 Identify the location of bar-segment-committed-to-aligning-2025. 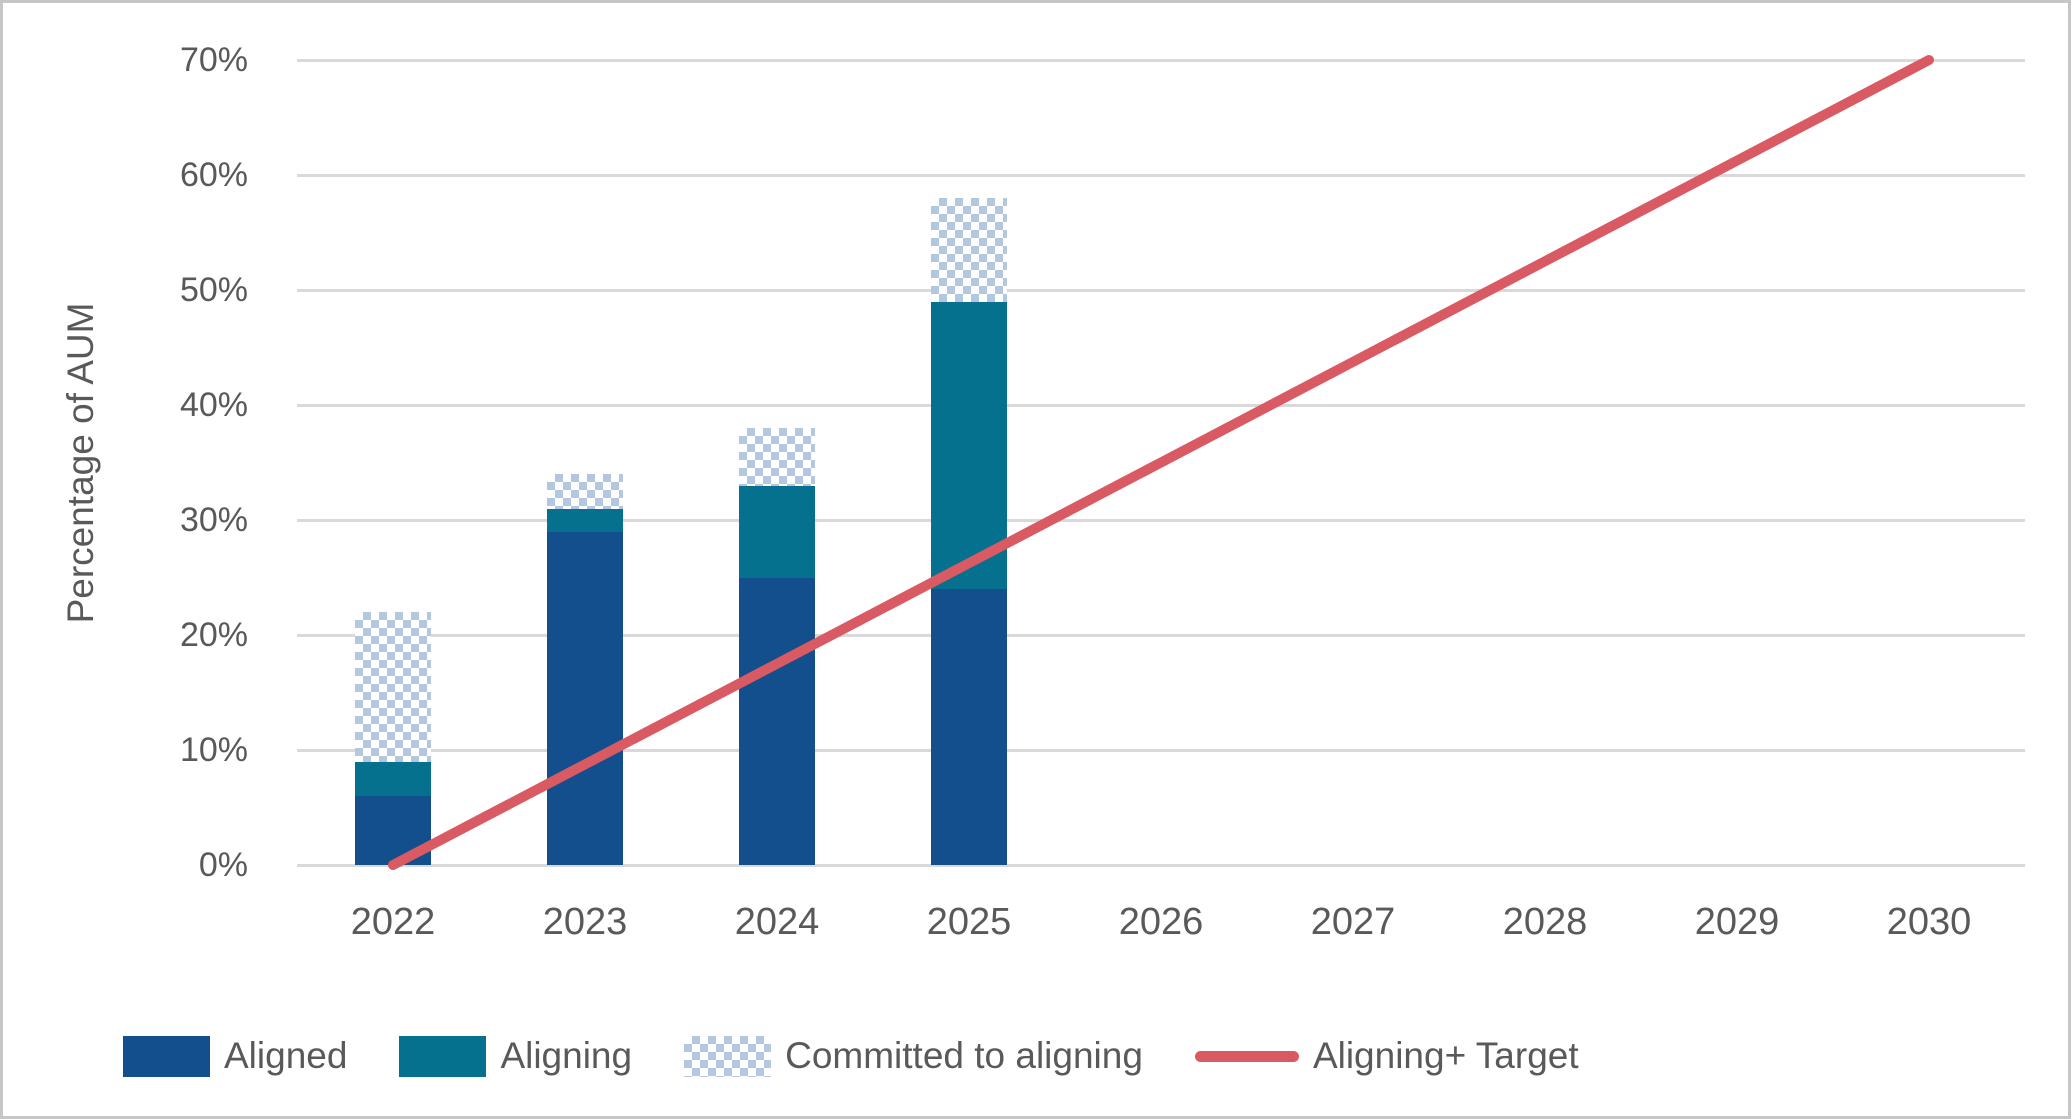
(969, 250).